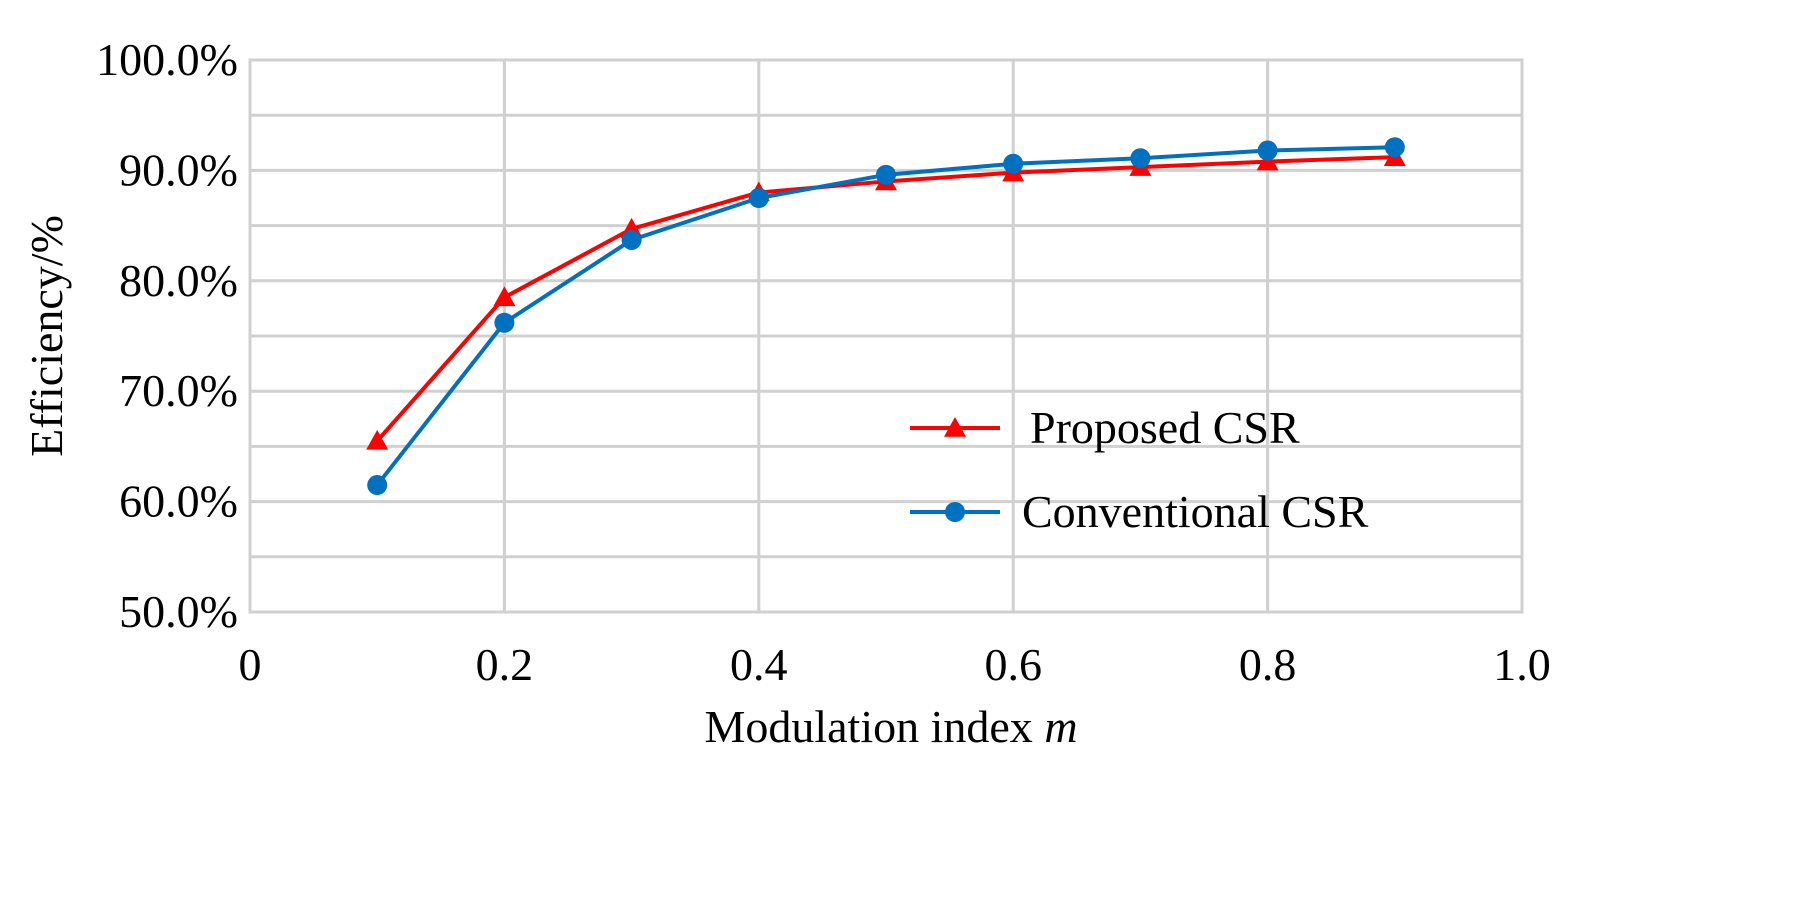 Image resolution: width=1799 pixels, height=902 pixels. Describe the element at coordinates (178, 501) in the screenshot. I see `y-tick-label: 60.0%` at that location.